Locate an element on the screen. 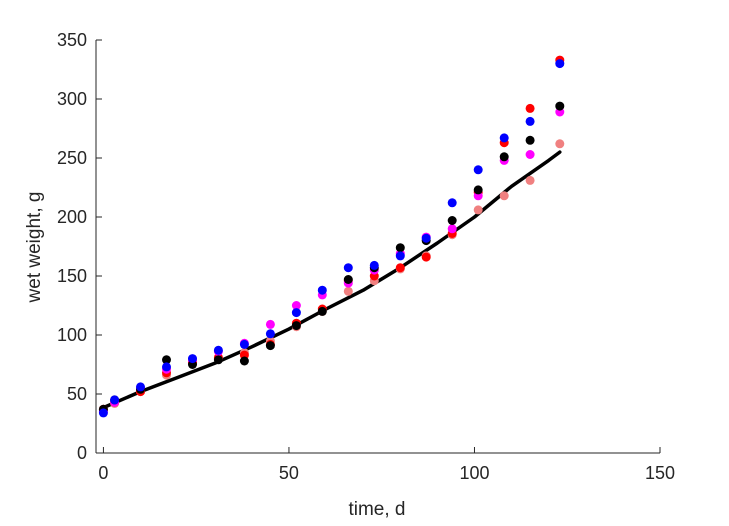 This screenshot has width=729, height=526. x-tick-label: 0 is located at coordinates (103, 473).